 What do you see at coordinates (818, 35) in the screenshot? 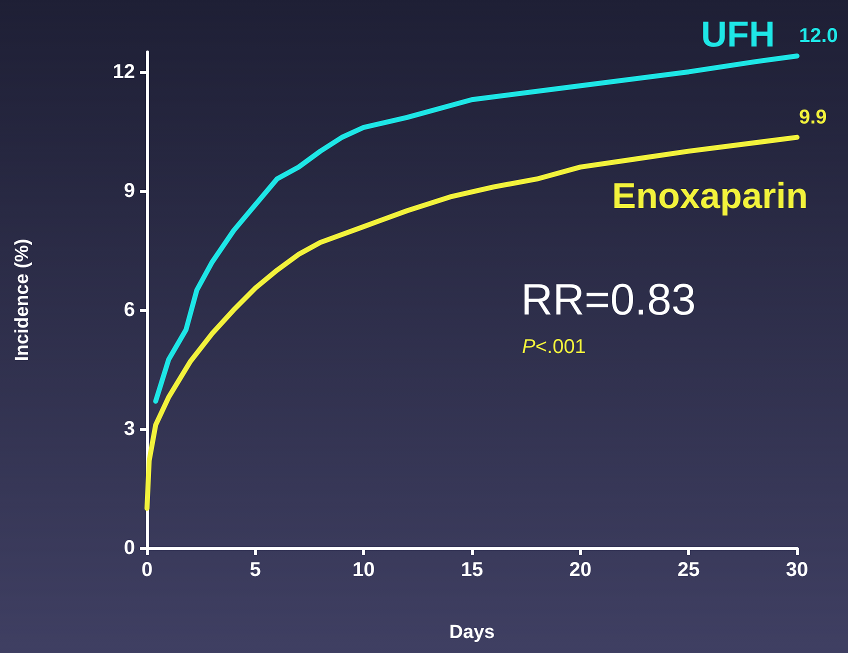
I see `annotation: 12.0` at bounding box center [818, 35].